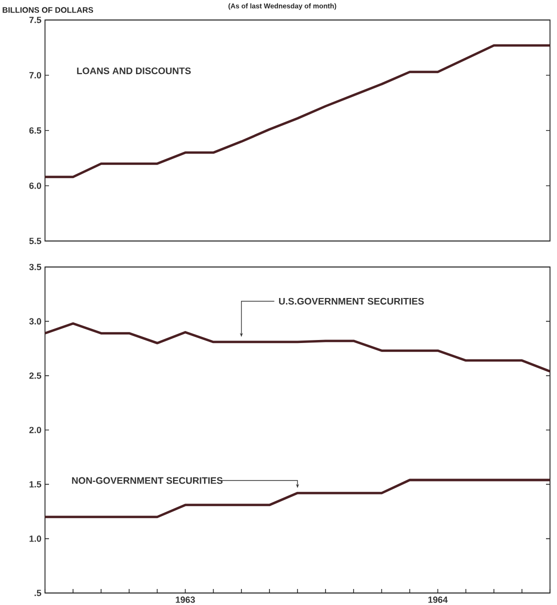 This screenshot has width=557, height=605. I want to click on x-tick-label: 1963, so click(185, 599).